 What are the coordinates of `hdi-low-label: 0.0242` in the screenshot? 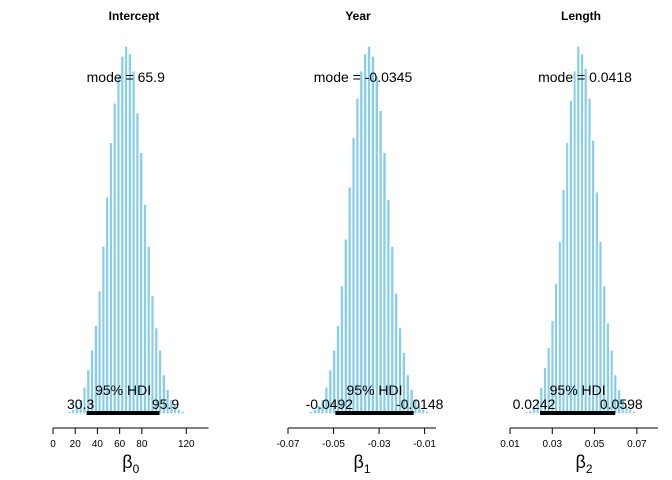 It's located at (534, 404).